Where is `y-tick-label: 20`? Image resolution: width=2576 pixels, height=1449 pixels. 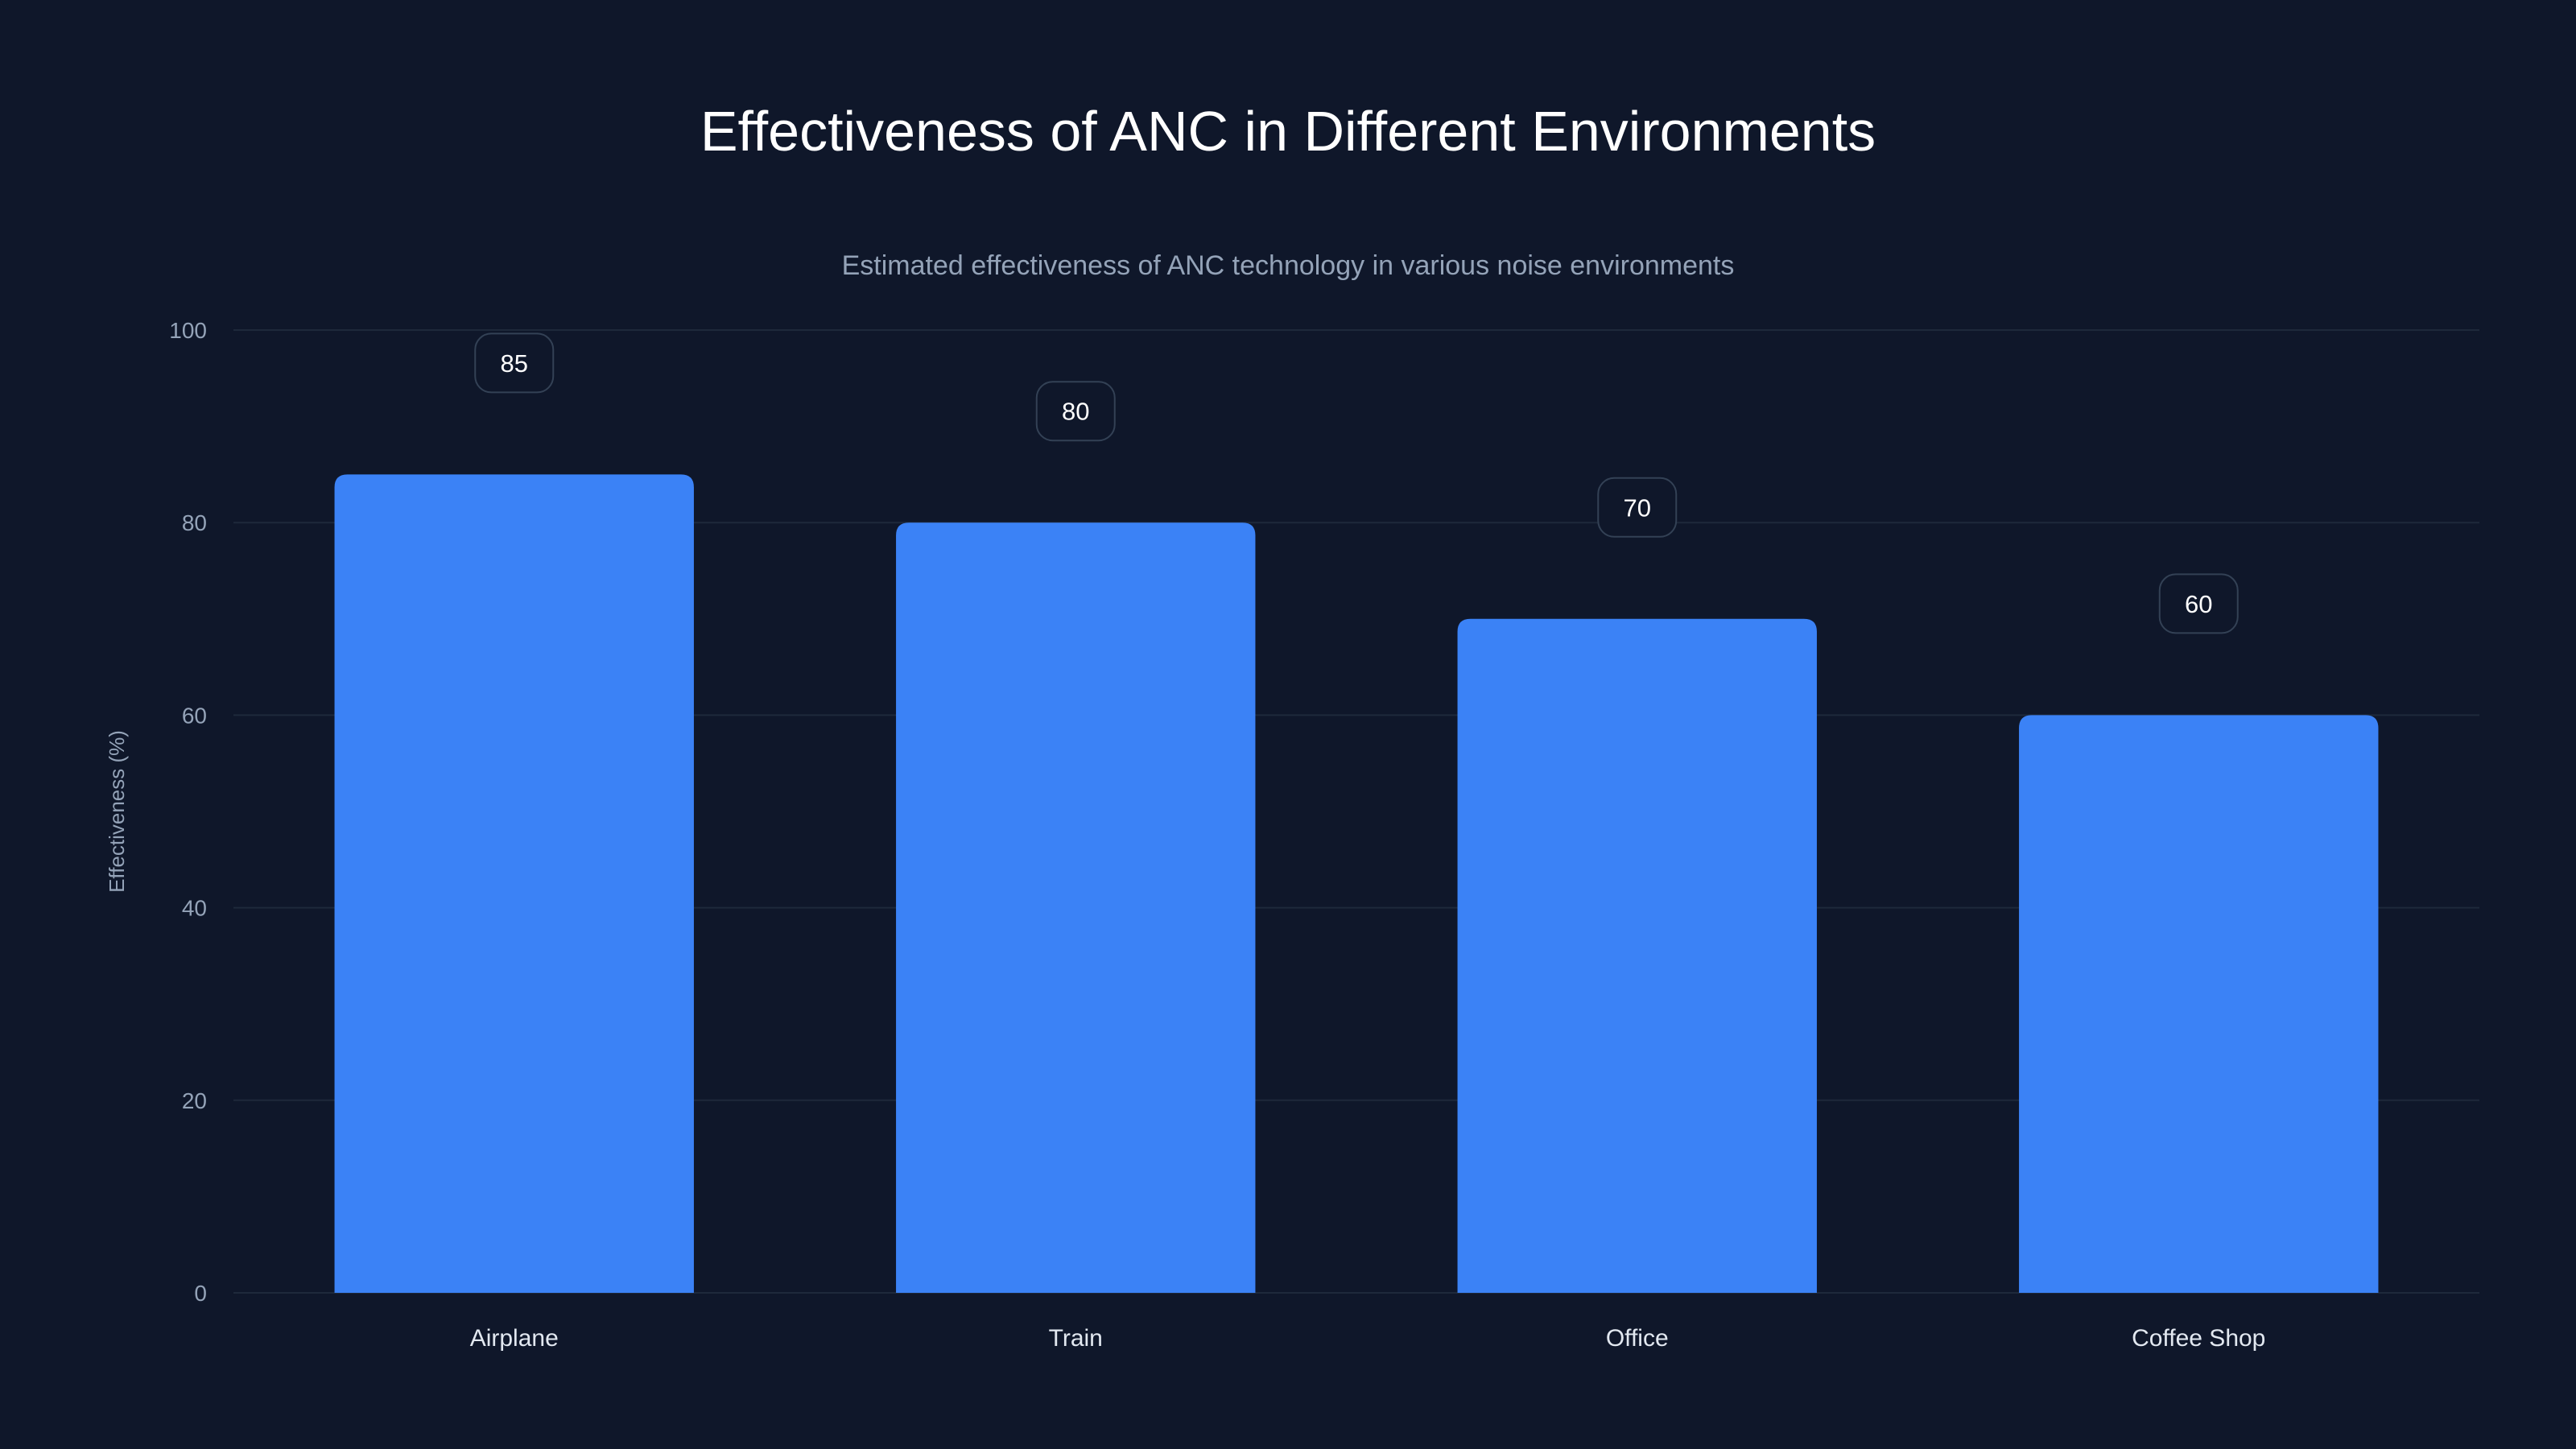 y-tick-label: 20 is located at coordinates (194, 1100).